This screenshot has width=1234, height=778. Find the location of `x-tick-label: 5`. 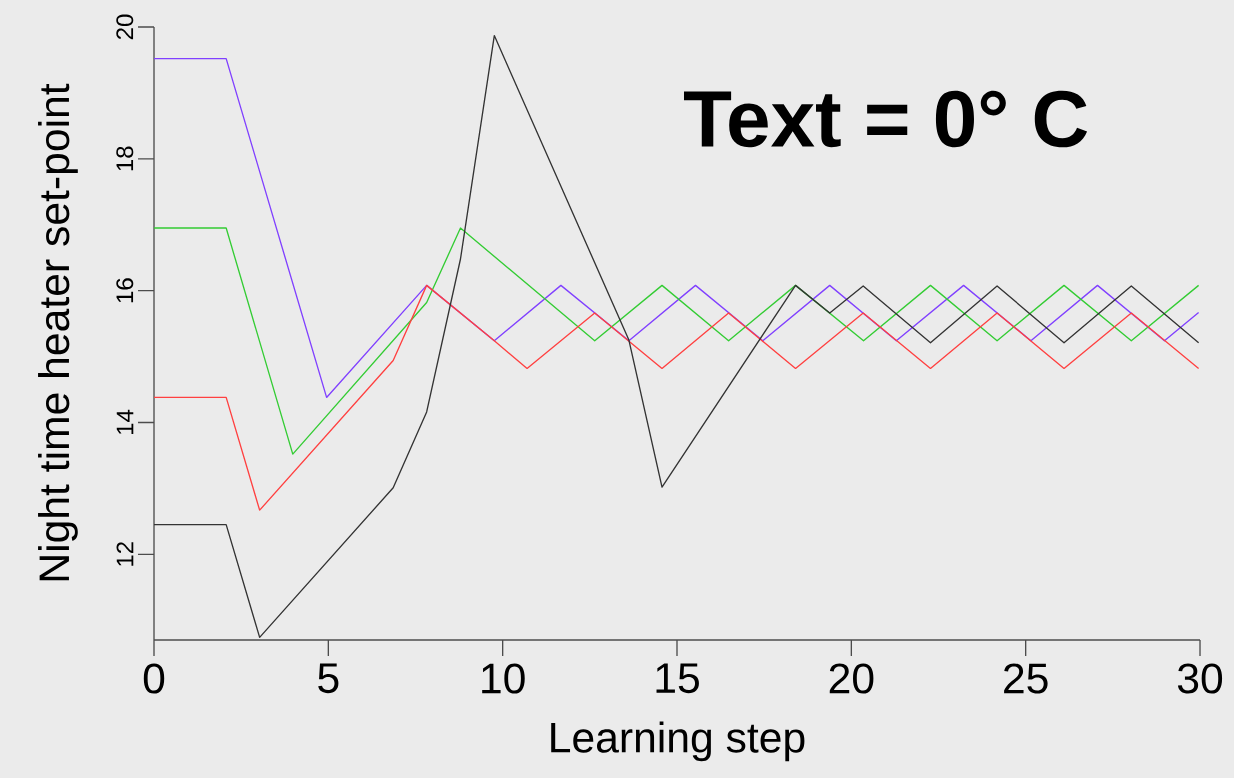

x-tick-label: 5 is located at coordinates (328, 678).